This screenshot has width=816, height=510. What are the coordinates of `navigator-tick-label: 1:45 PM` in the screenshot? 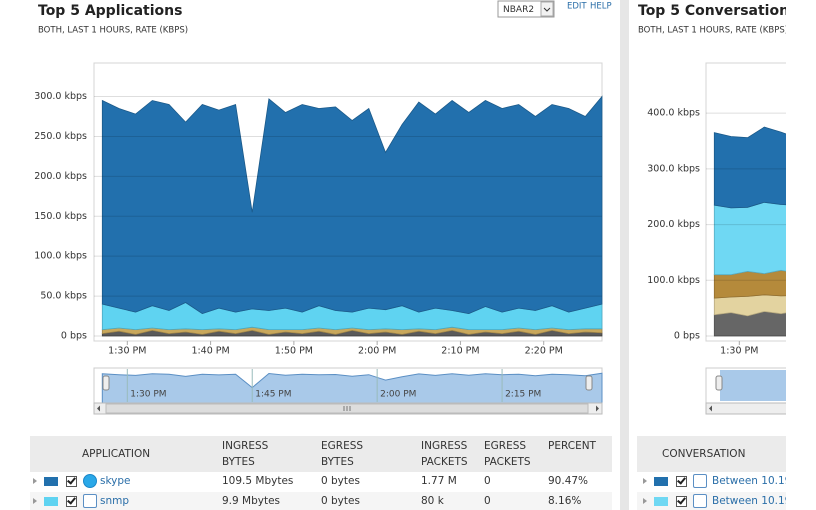 It's located at (273, 395).